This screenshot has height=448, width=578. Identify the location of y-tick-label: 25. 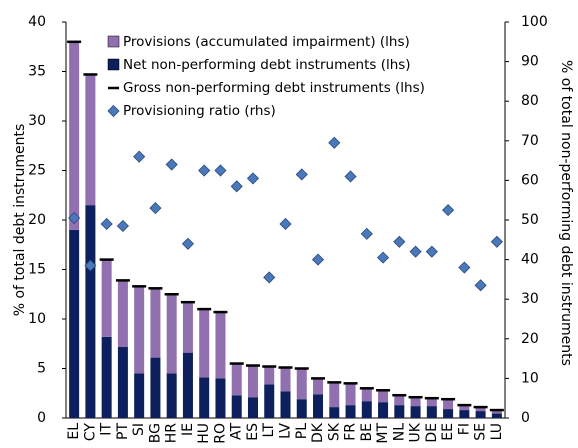
(37, 171).